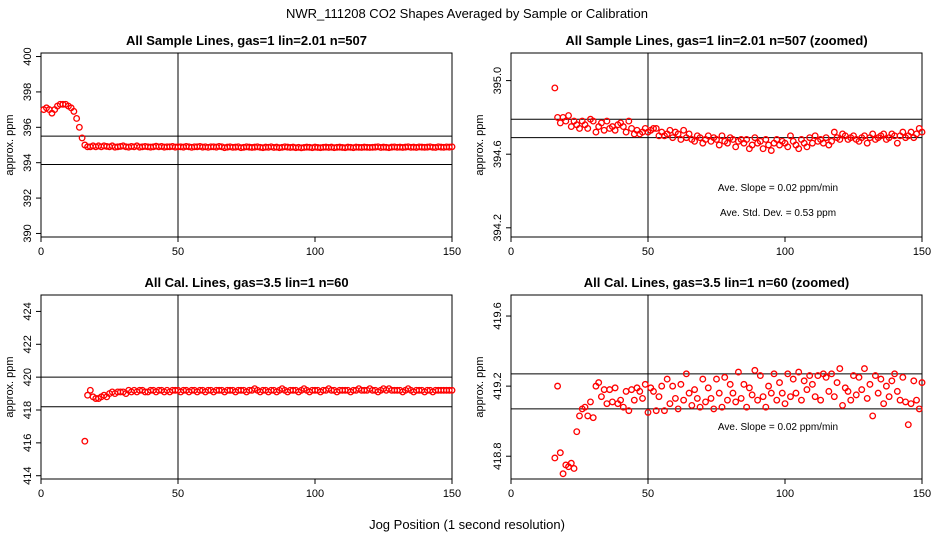 This screenshot has height=540, width=936. Describe the element at coordinates (498, 228) in the screenshot. I see `y-tick-label: 394.2` at that location.